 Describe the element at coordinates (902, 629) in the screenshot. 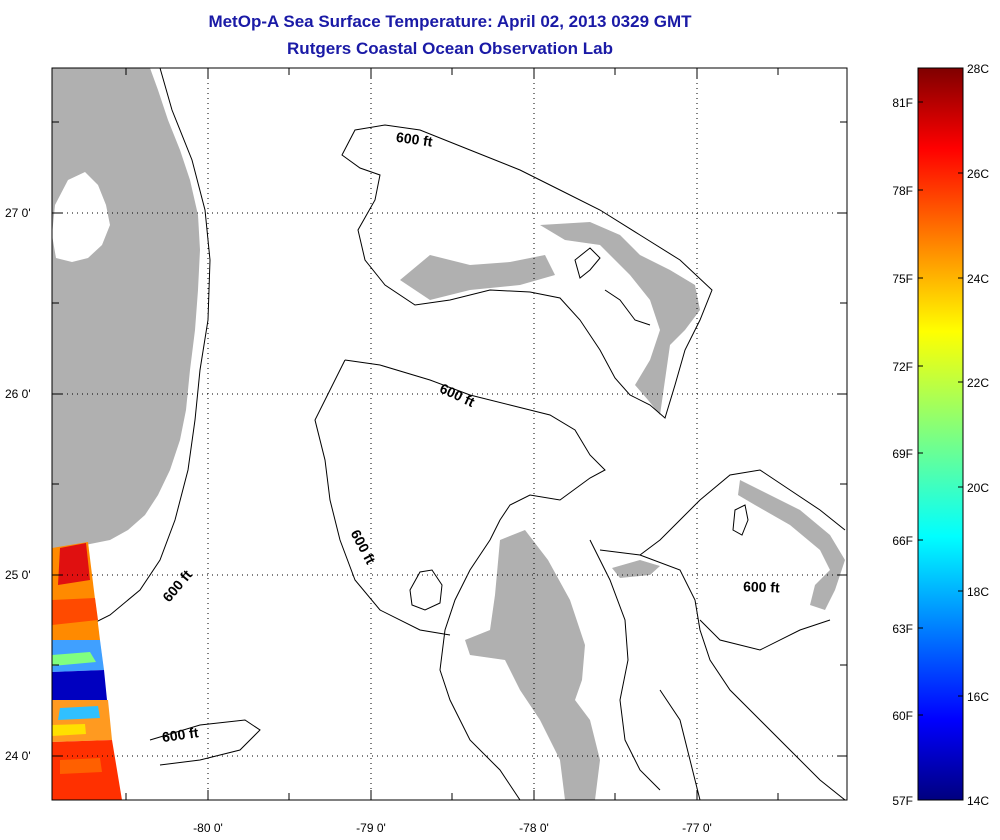

I see `colorbar-fahrenheit-label: 63F` at that location.